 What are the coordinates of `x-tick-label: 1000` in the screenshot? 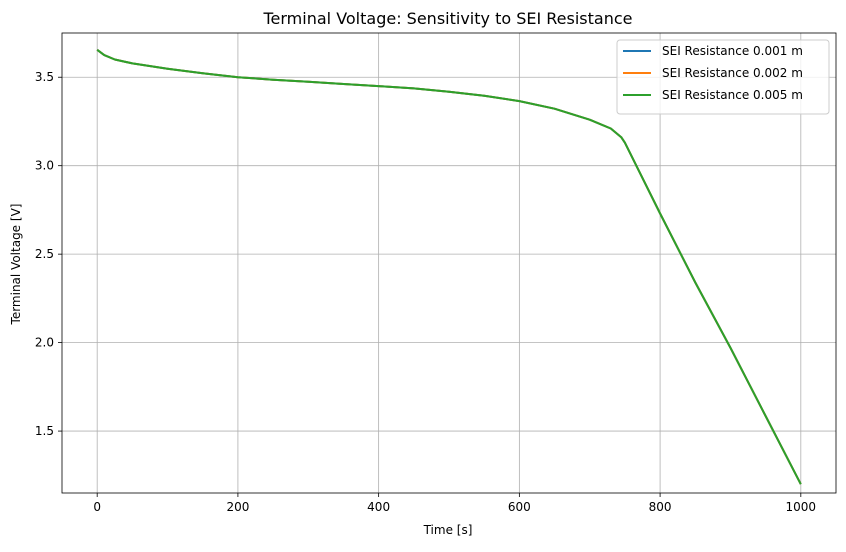 It's located at (801, 507).